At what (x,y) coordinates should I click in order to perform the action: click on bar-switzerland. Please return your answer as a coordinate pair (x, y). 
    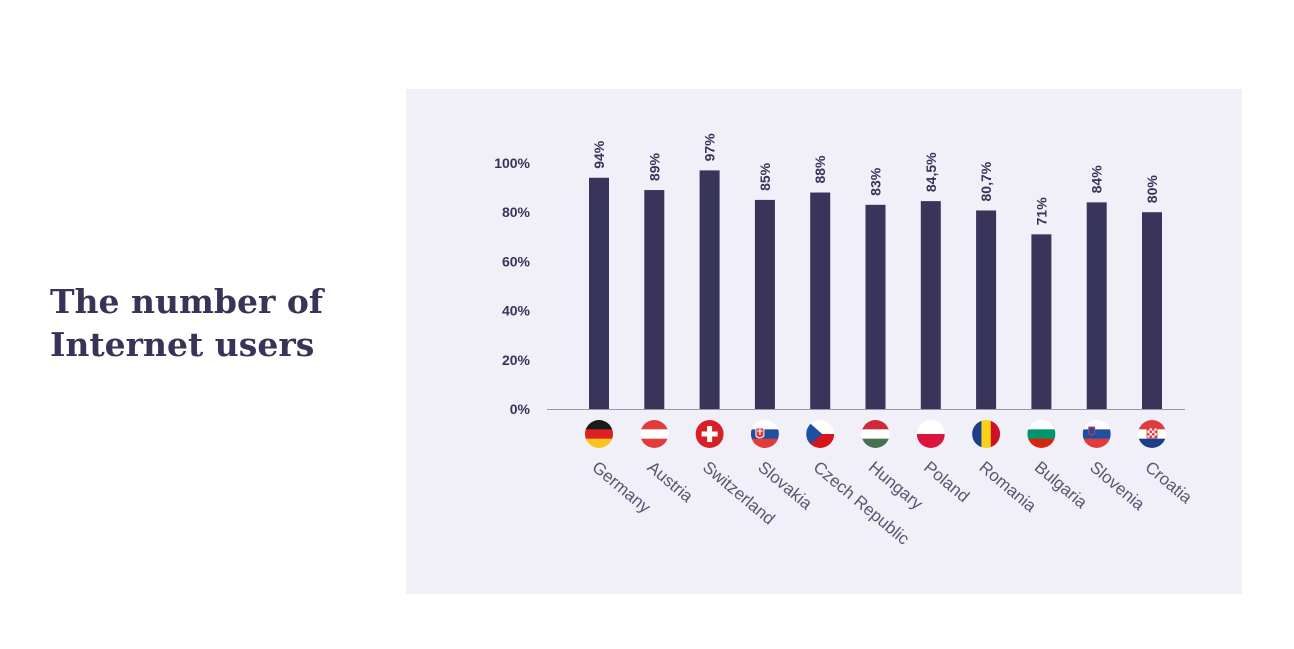
    Looking at the image, I should click on (709, 289).